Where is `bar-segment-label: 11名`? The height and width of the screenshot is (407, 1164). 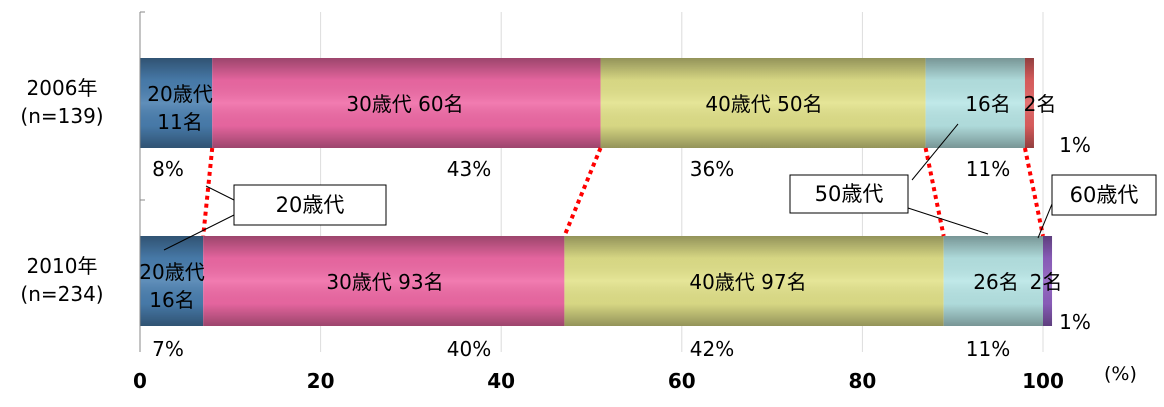 bar-segment-label: 11名 is located at coordinates (179, 122).